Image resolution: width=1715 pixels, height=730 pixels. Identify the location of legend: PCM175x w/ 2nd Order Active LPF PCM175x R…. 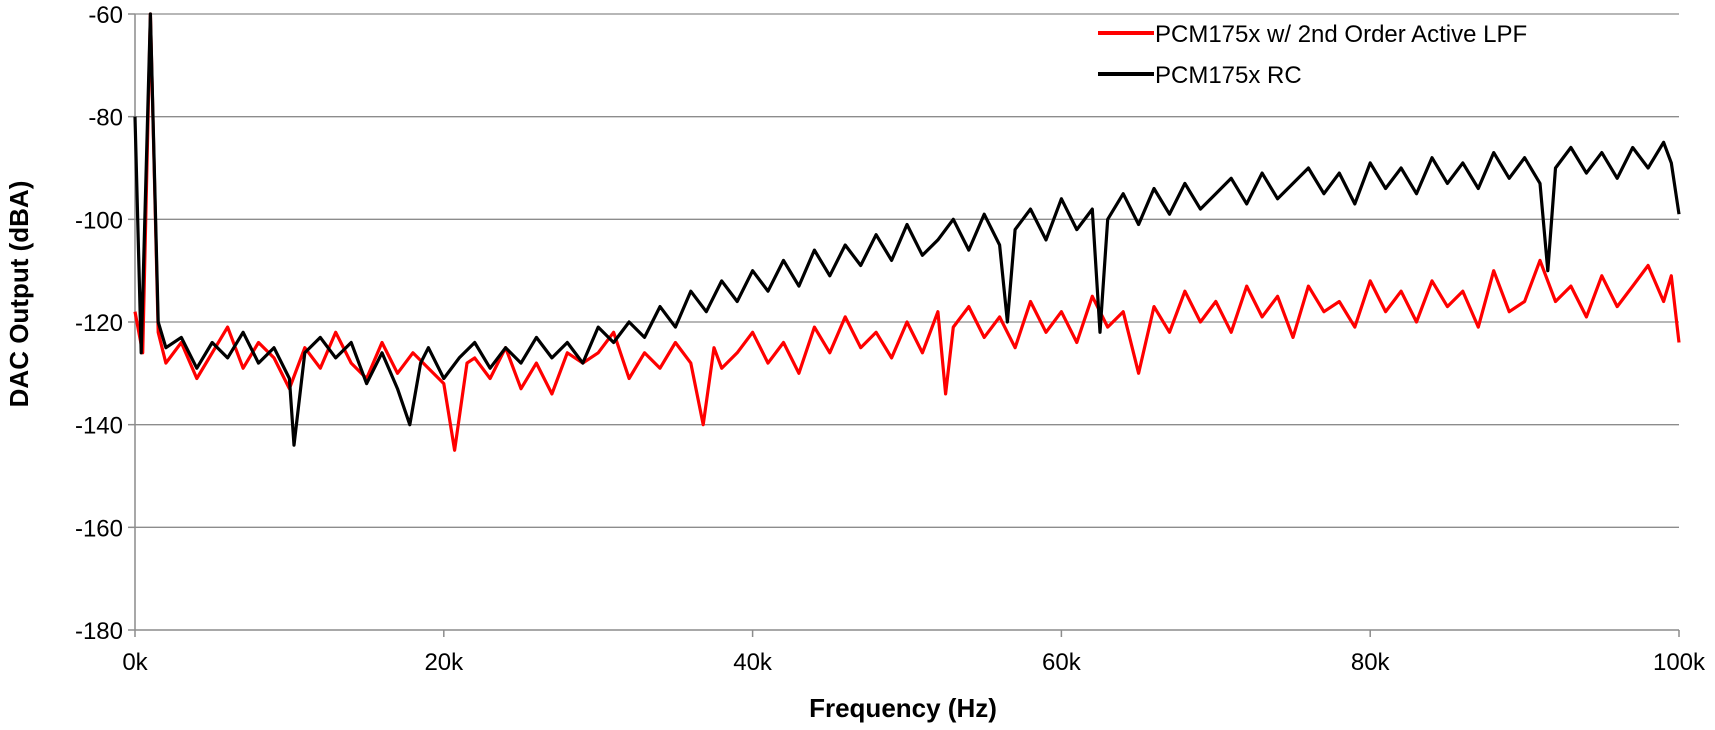
(1312, 55).